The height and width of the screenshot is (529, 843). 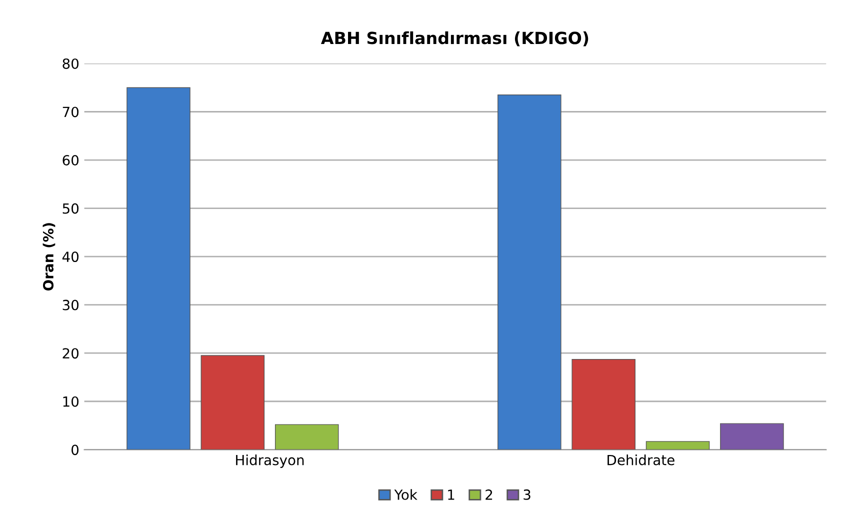 What do you see at coordinates (70, 257) in the screenshot?
I see `y-tick-label: 40` at bounding box center [70, 257].